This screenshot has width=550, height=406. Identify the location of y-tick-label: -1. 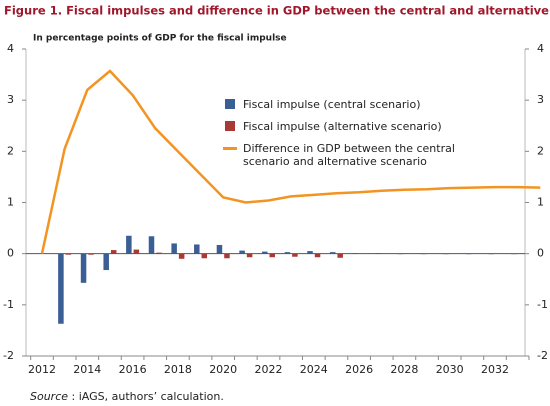
(8, 304).